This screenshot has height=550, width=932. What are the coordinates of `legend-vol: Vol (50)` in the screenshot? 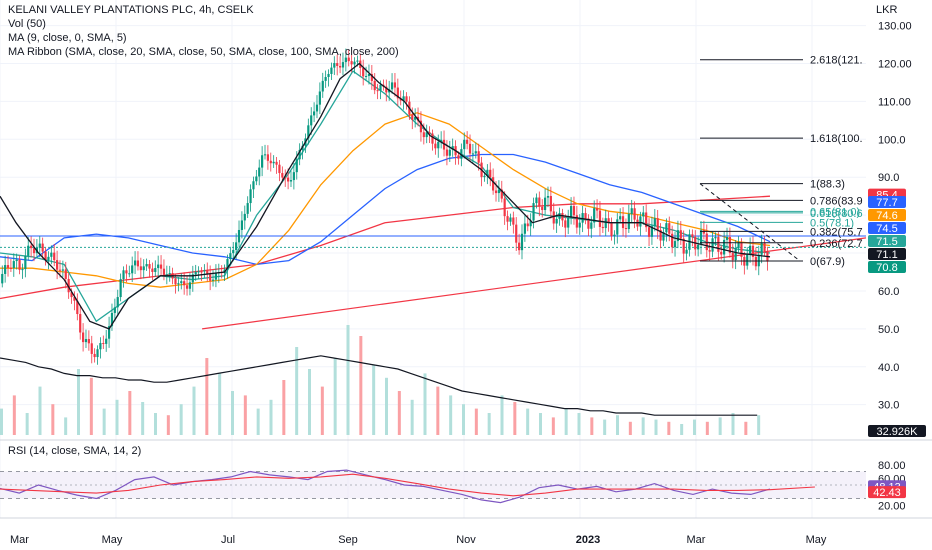 It's located at (27, 24).